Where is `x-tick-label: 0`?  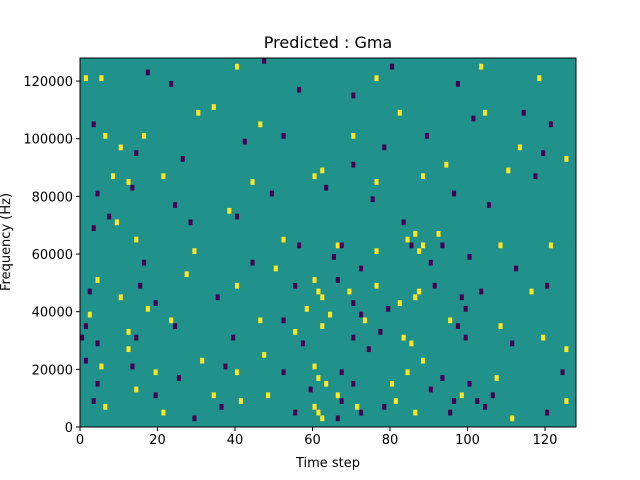
x-tick-label: 0 is located at coordinates (80, 440).